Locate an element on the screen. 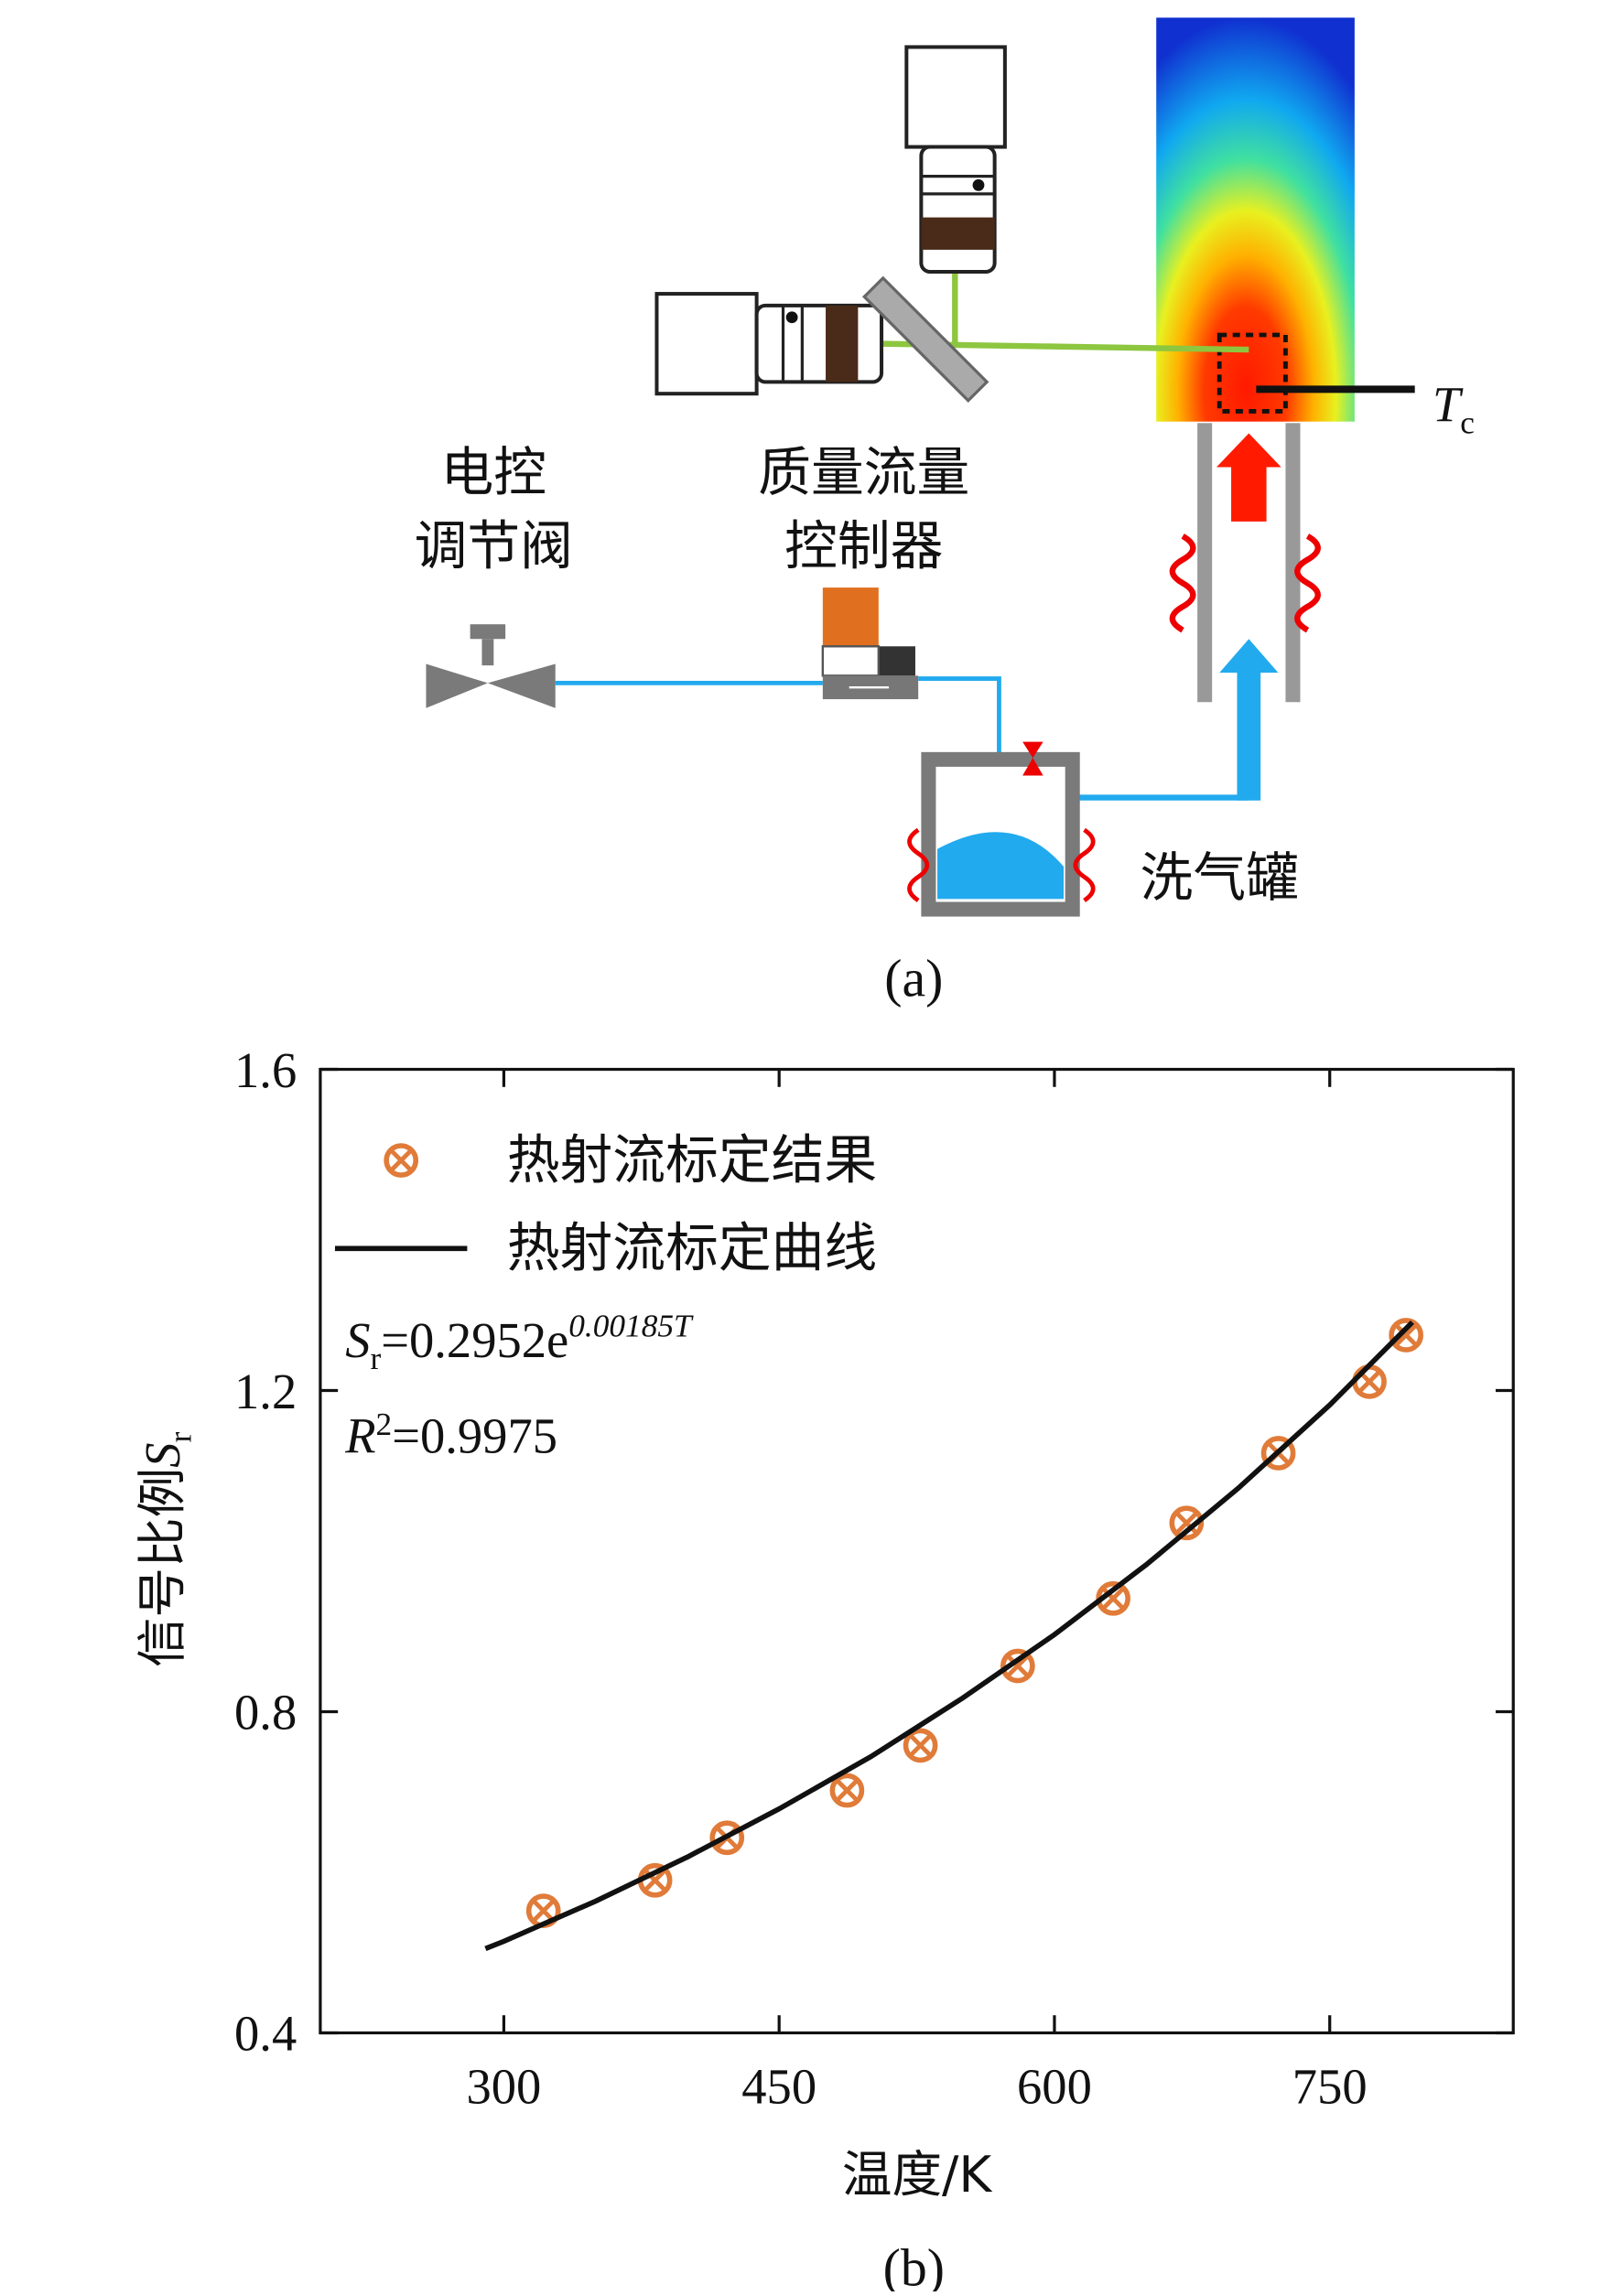 Image resolution: width=1622 pixels, height=2296 pixels. probe-box is located at coordinates (1252, 373).